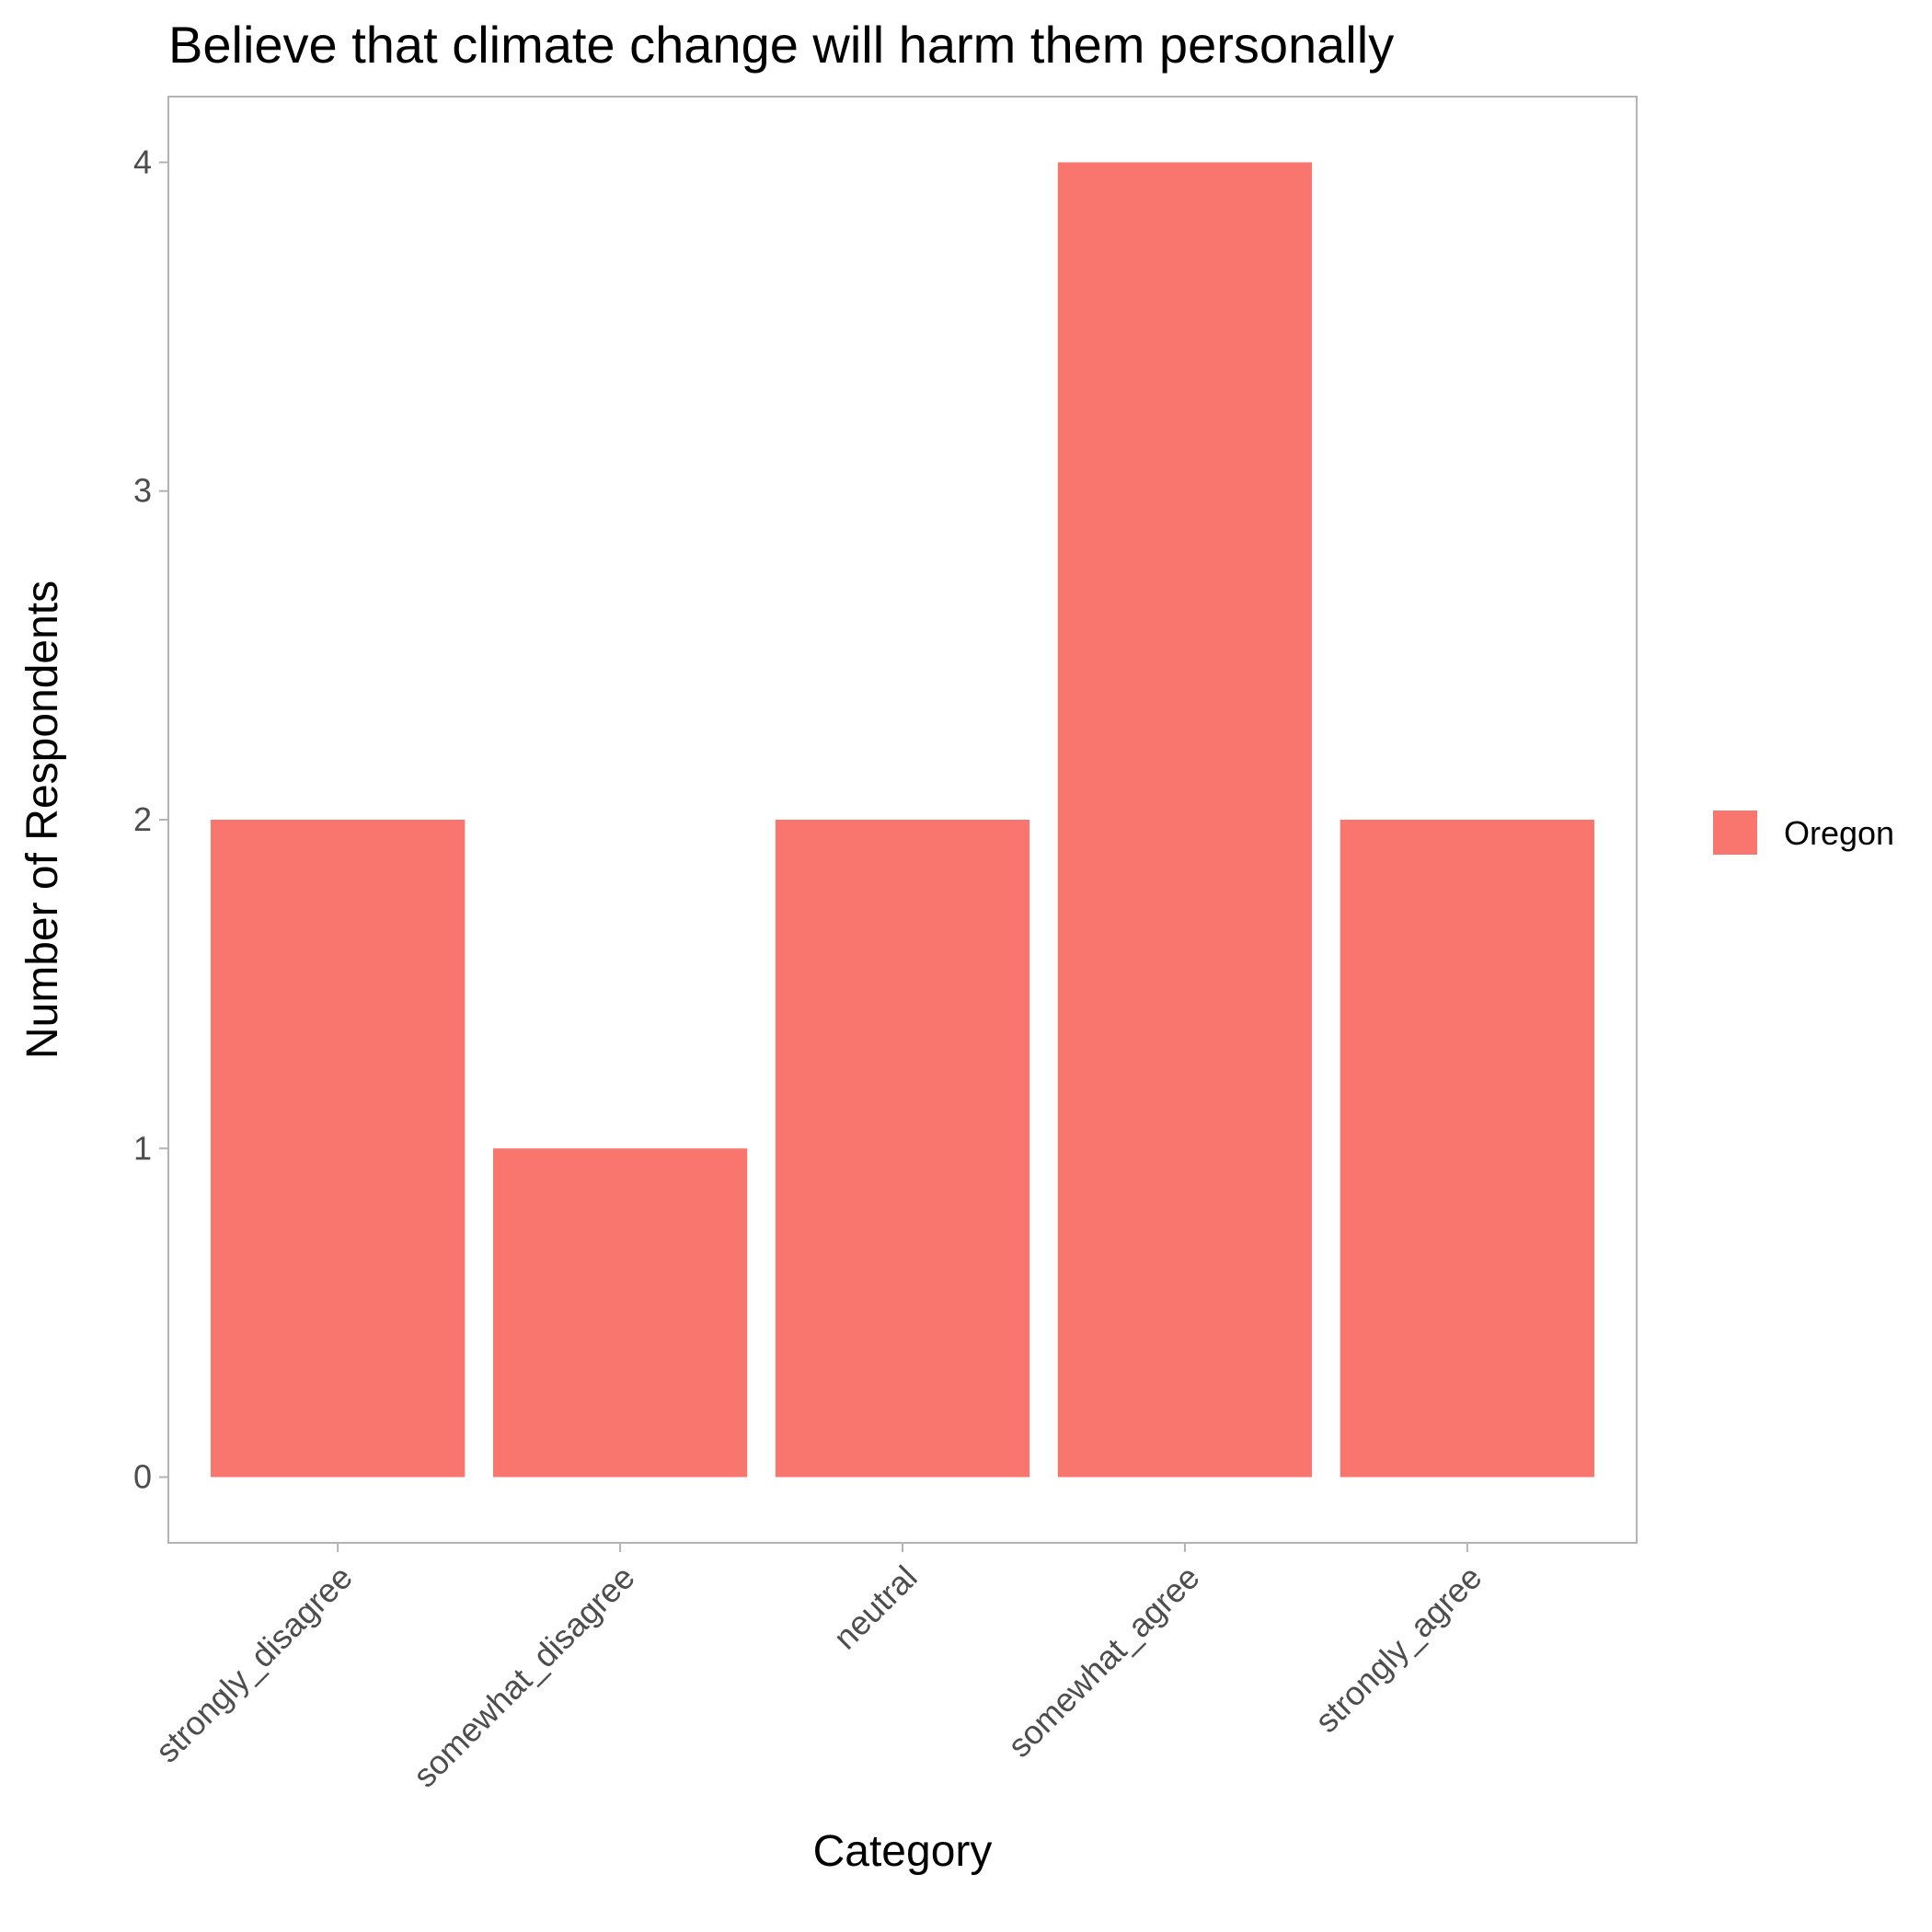 The width and height of the screenshot is (1932, 1932). I want to click on bar-strongly-agree, so click(1467, 1149).